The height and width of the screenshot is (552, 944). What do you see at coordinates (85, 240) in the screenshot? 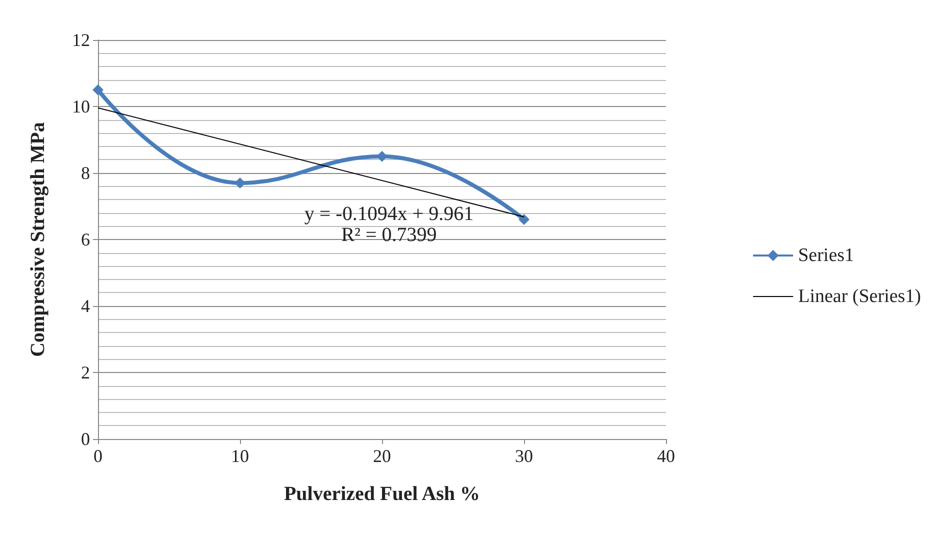
I see `y-tick-label: 6` at bounding box center [85, 240].